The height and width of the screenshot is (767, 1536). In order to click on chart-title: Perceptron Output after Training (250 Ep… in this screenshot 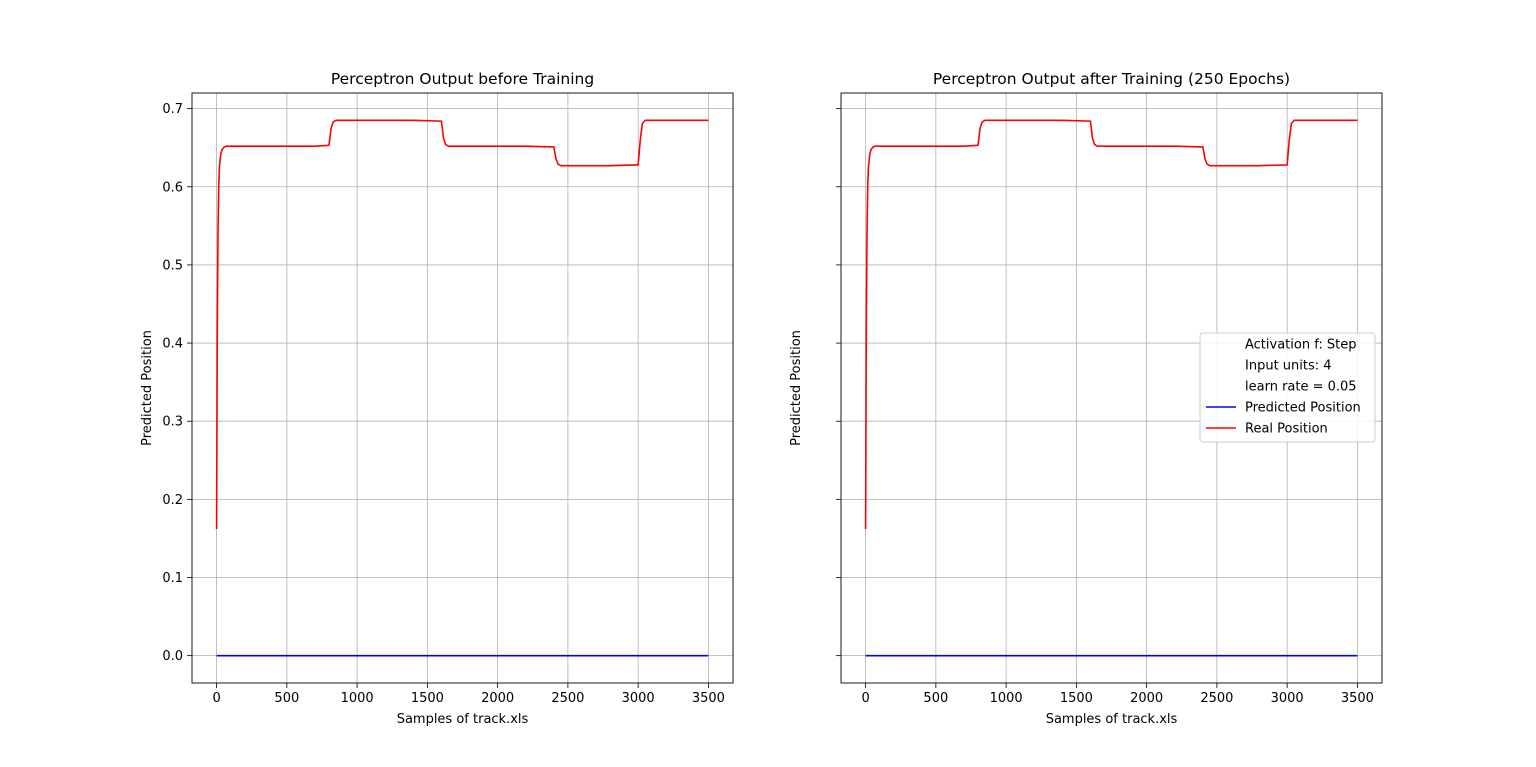, I will do `click(1111, 79)`.